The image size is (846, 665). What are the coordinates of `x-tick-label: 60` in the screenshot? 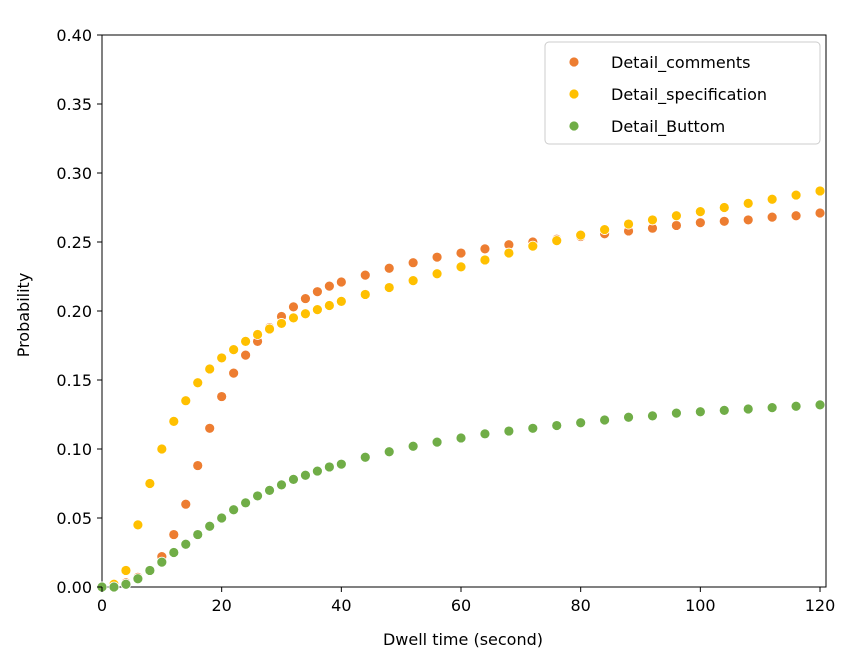 It's located at (461, 605).